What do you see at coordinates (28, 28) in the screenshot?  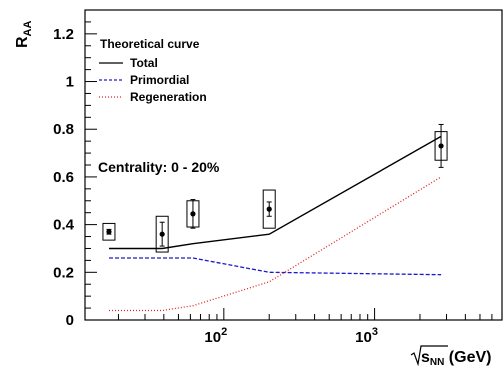 I see `y-axis-title-sub: AA` at bounding box center [28, 28].